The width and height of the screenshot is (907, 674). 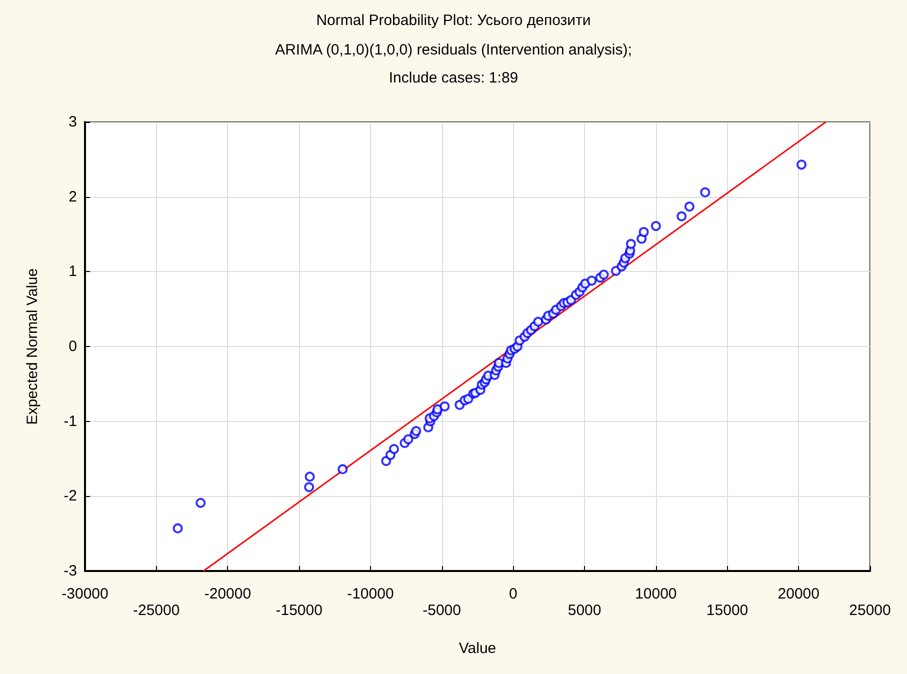 What do you see at coordinates (656, 594) in the screenshot?
I see `x-tick-label: 10000` at bounding box center [656, 594].